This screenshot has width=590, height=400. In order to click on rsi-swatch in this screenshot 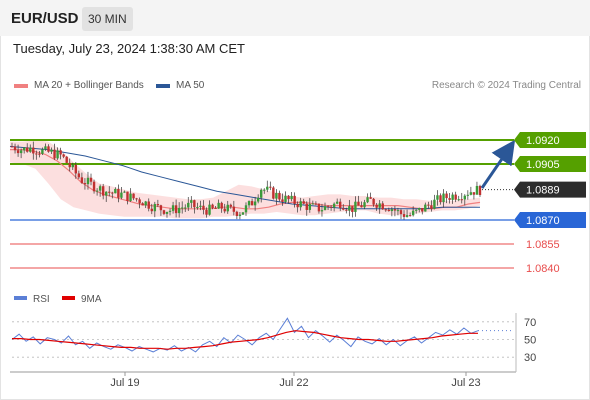, I will do `click(20, 298)`.